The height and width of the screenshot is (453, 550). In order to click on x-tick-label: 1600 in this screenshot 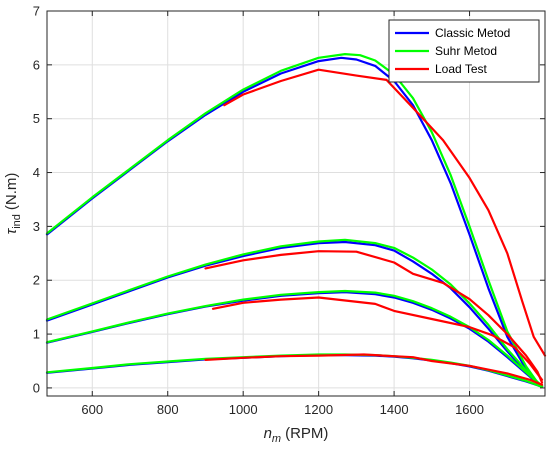, I will do `click(469, 409)`.